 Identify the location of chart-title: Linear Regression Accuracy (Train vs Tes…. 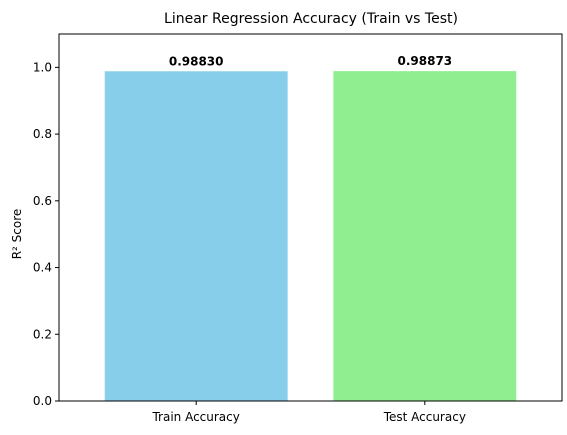
(311, 19).